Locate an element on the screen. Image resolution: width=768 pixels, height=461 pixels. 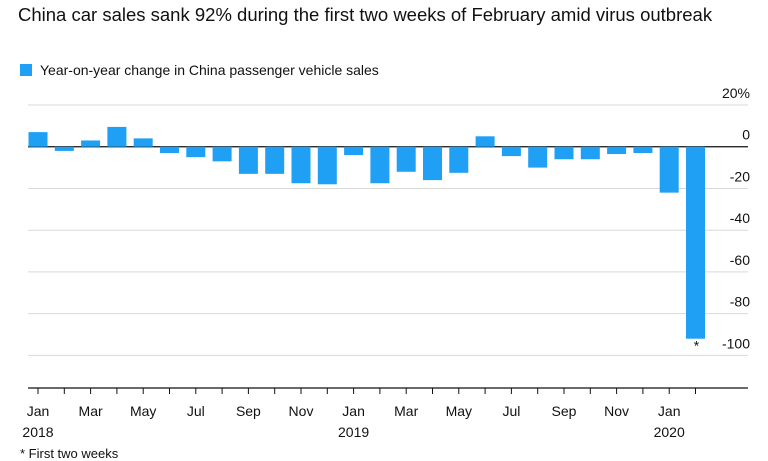
legend-swatch is located at coordinates (26, 70).